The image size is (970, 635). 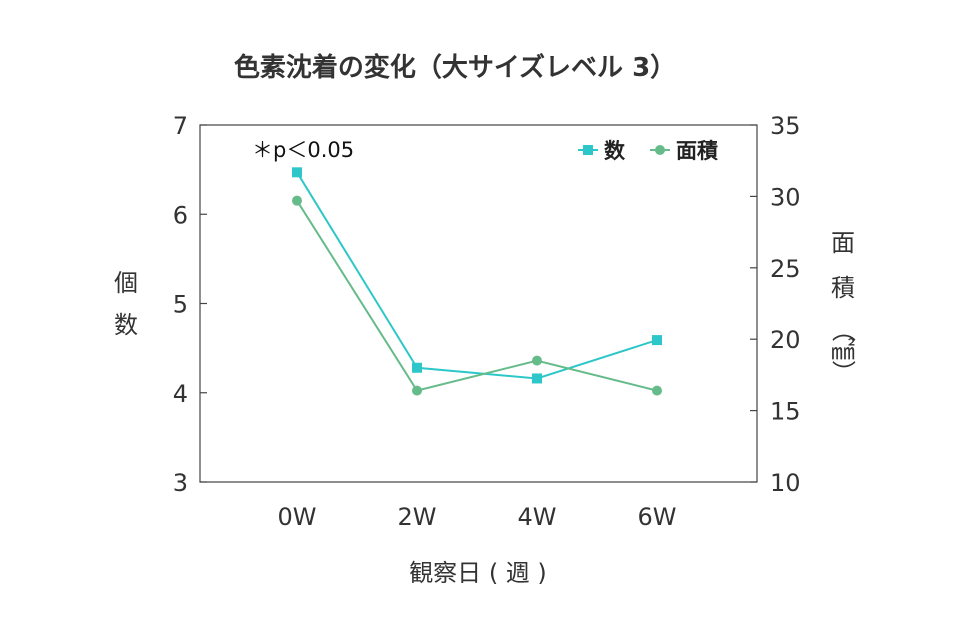 What do you see at coordinates (843, 351) in the screenshot?
I see `right-axis-label-char: ㎟` at bounding box center [843, 351].